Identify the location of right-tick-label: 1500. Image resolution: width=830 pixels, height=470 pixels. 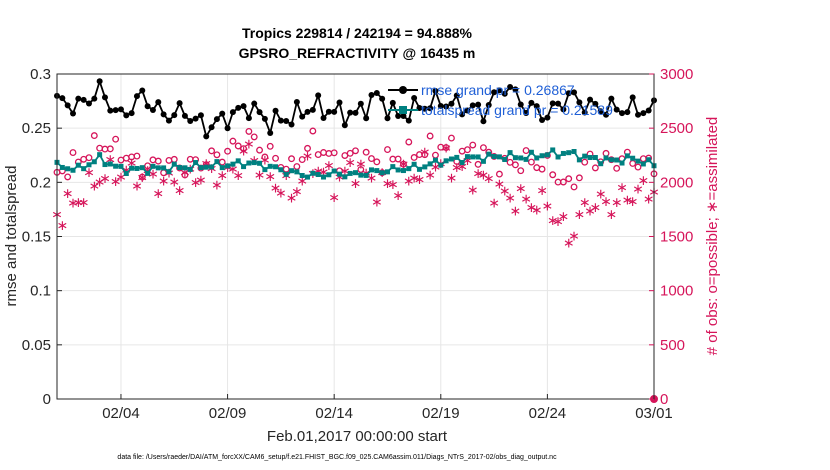
(676, 237).